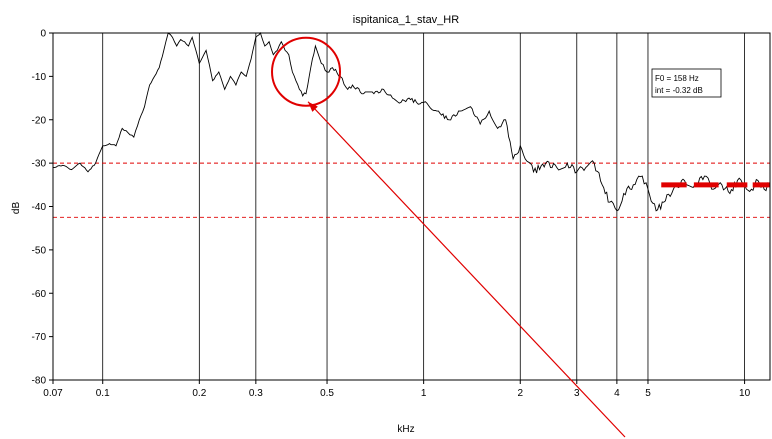  Describe the element at coordinates (199, 393) in the screenshot. I see `x-tick-label: 0.2` at that location.